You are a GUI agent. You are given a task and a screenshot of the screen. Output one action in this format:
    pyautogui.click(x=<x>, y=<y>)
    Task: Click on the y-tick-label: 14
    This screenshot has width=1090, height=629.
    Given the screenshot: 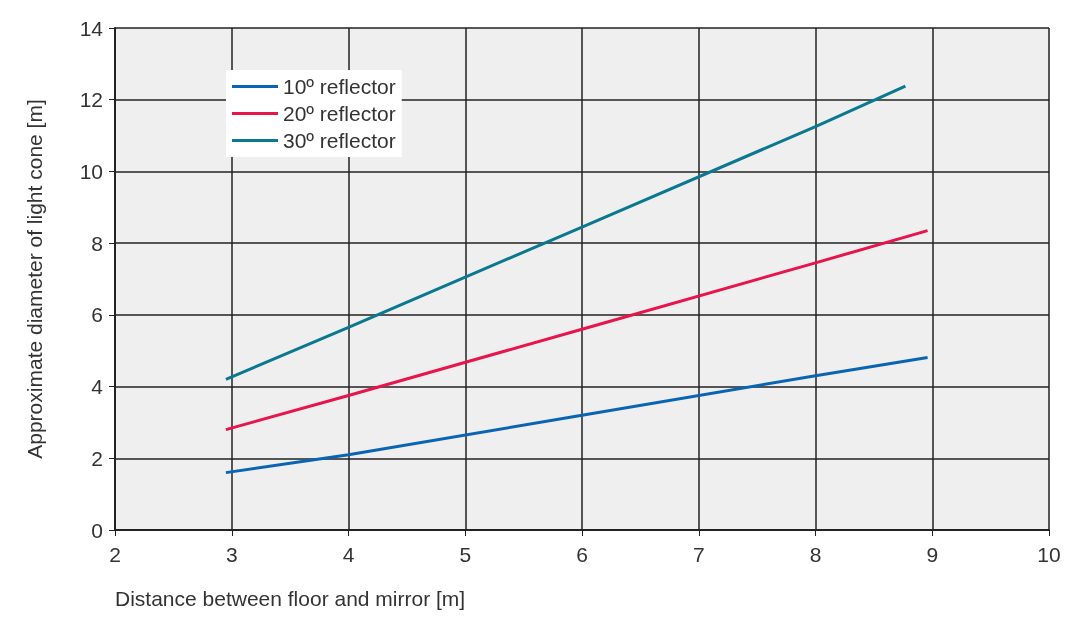 What is the action you would take?
    pyautogui.click(x=91, y=28)
    